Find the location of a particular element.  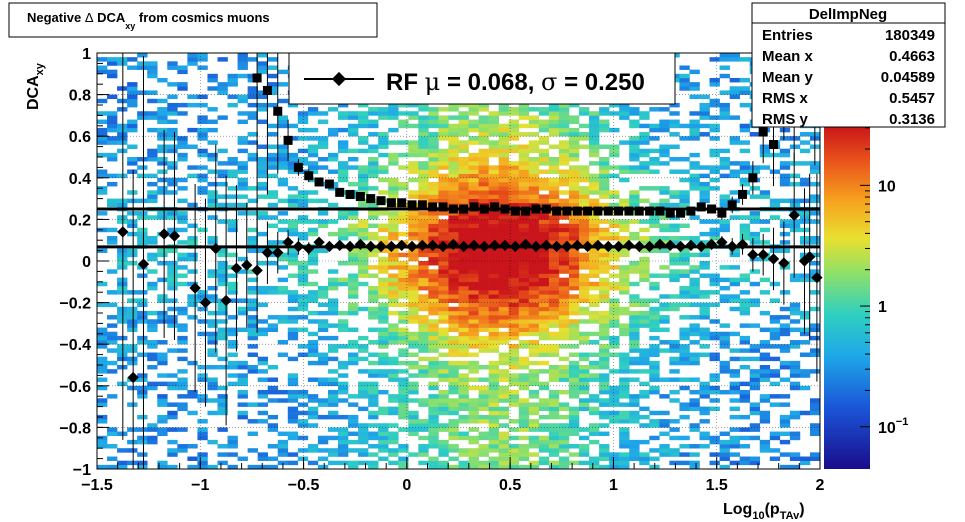

x-tick-label: 0 is located at coordinates (406, 485).